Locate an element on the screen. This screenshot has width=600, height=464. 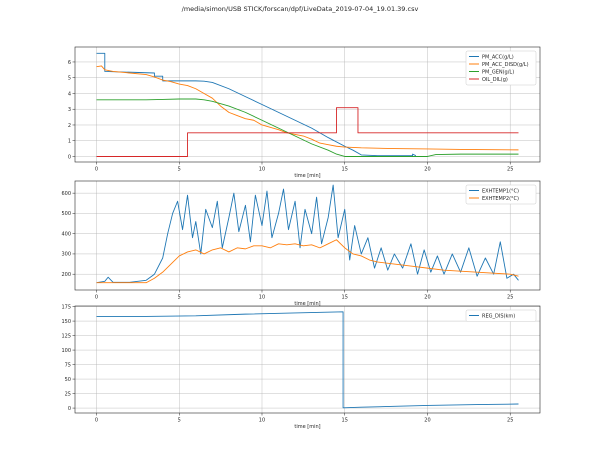
legend-entry: PM_ACC_DISD(g/L) is located at coordinates (505, 65).